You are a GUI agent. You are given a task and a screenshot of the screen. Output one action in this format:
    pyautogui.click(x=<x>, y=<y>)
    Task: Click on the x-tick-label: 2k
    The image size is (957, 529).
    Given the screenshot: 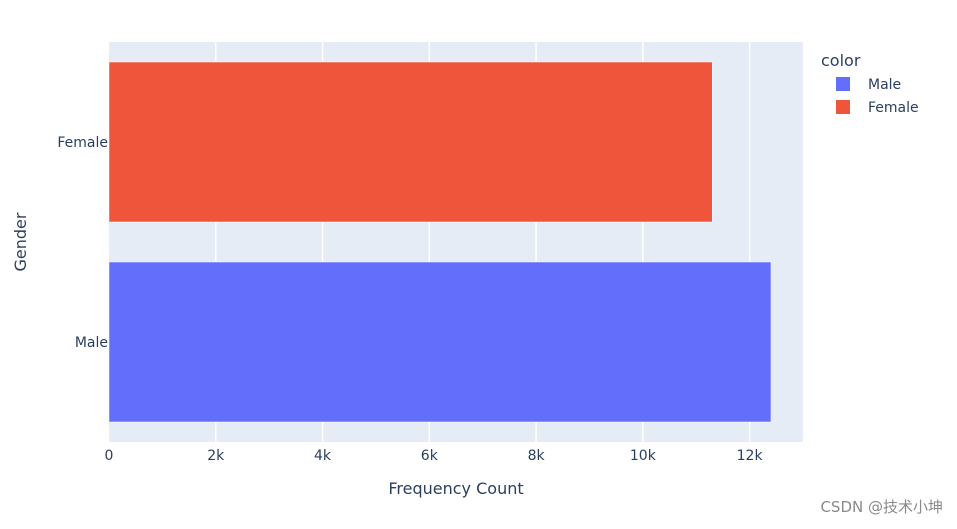 What is the action you would take?
    pyautogui.click(x=216, y=456)
    